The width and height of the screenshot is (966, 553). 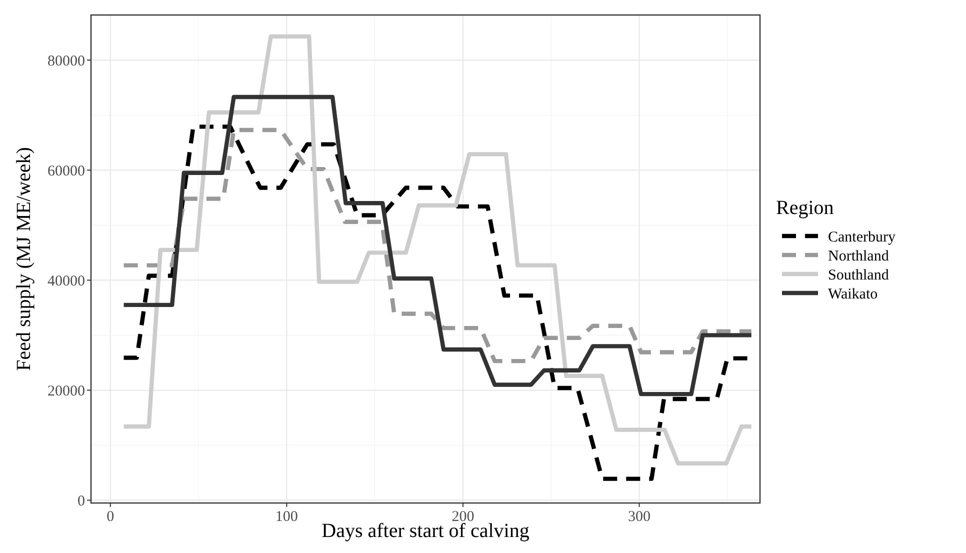 I want to click on legend-label: Canterbury, so click(x=862, y=237).